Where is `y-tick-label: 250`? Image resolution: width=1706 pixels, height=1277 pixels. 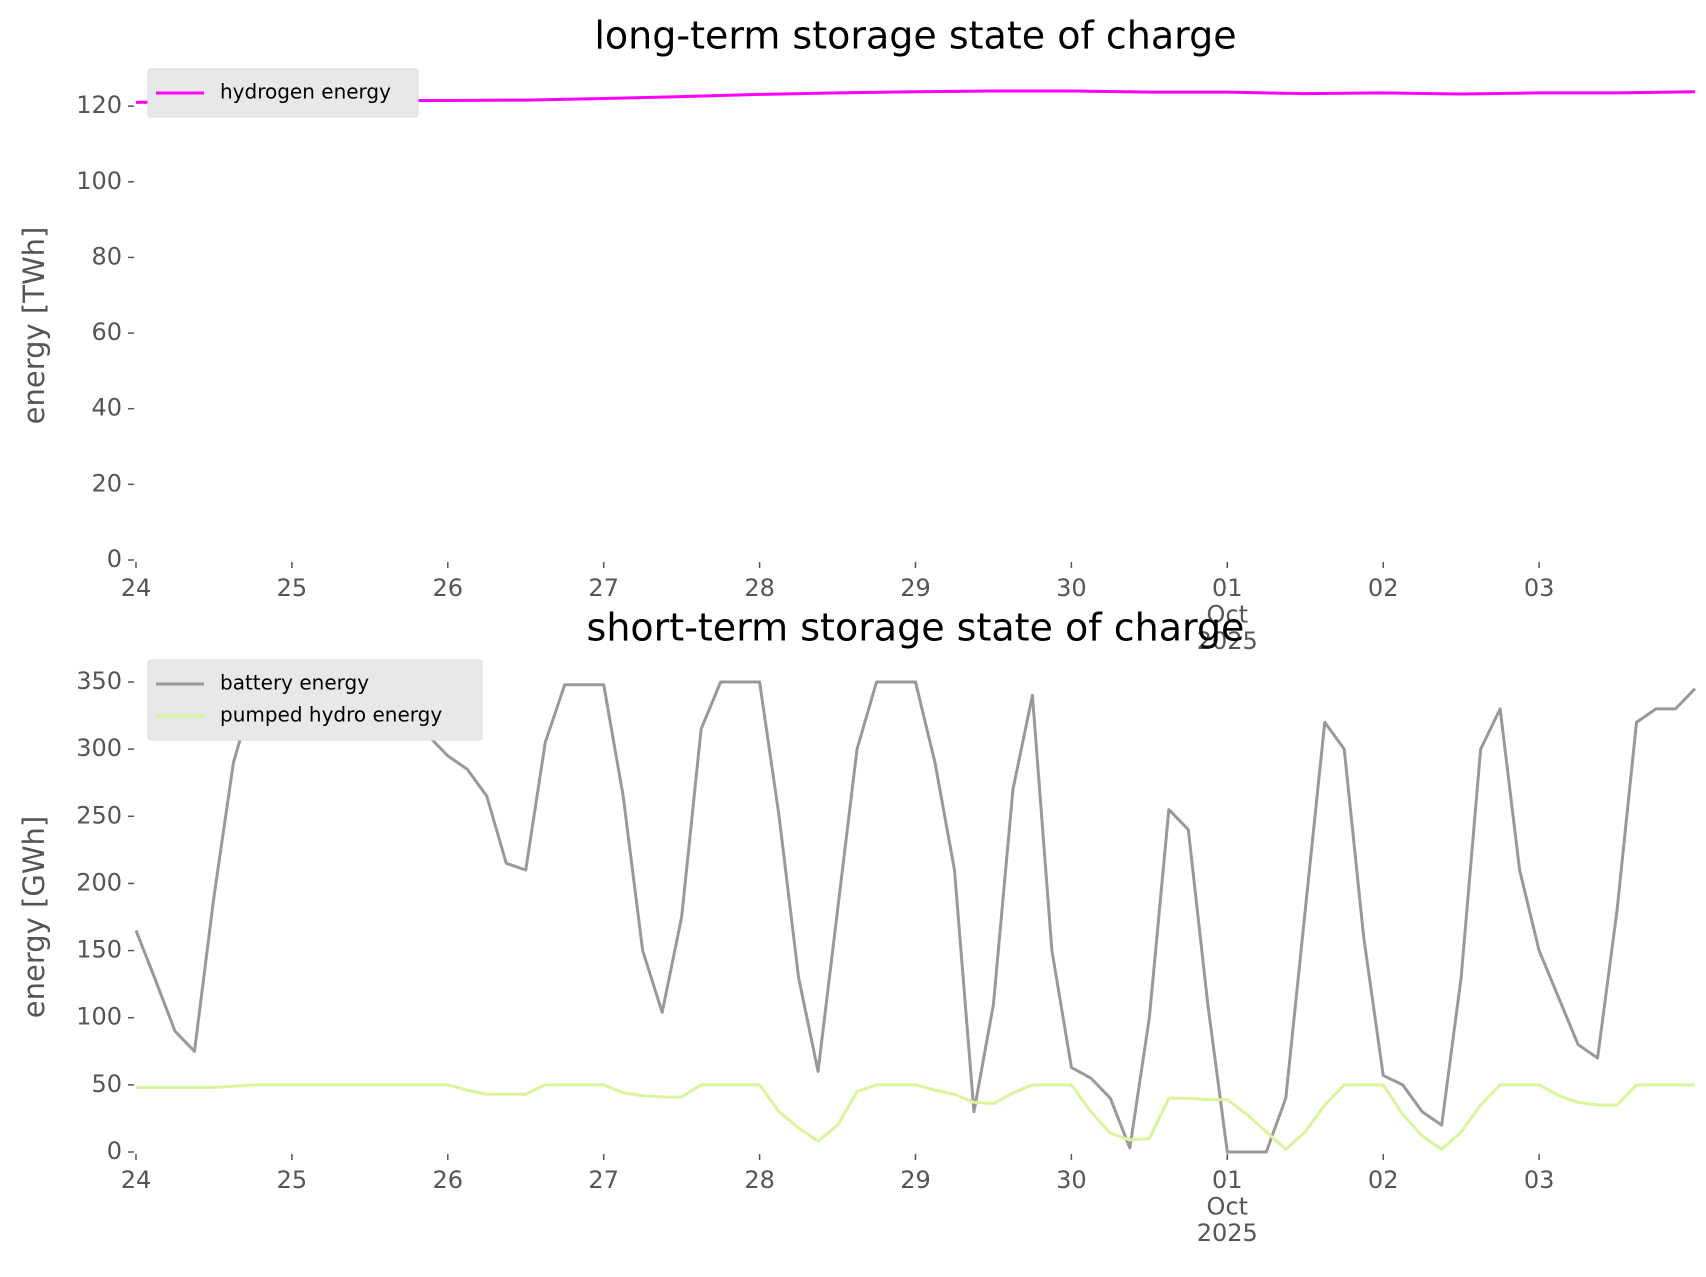 y-tick-label: 250 is located at coordinates (99, 815).